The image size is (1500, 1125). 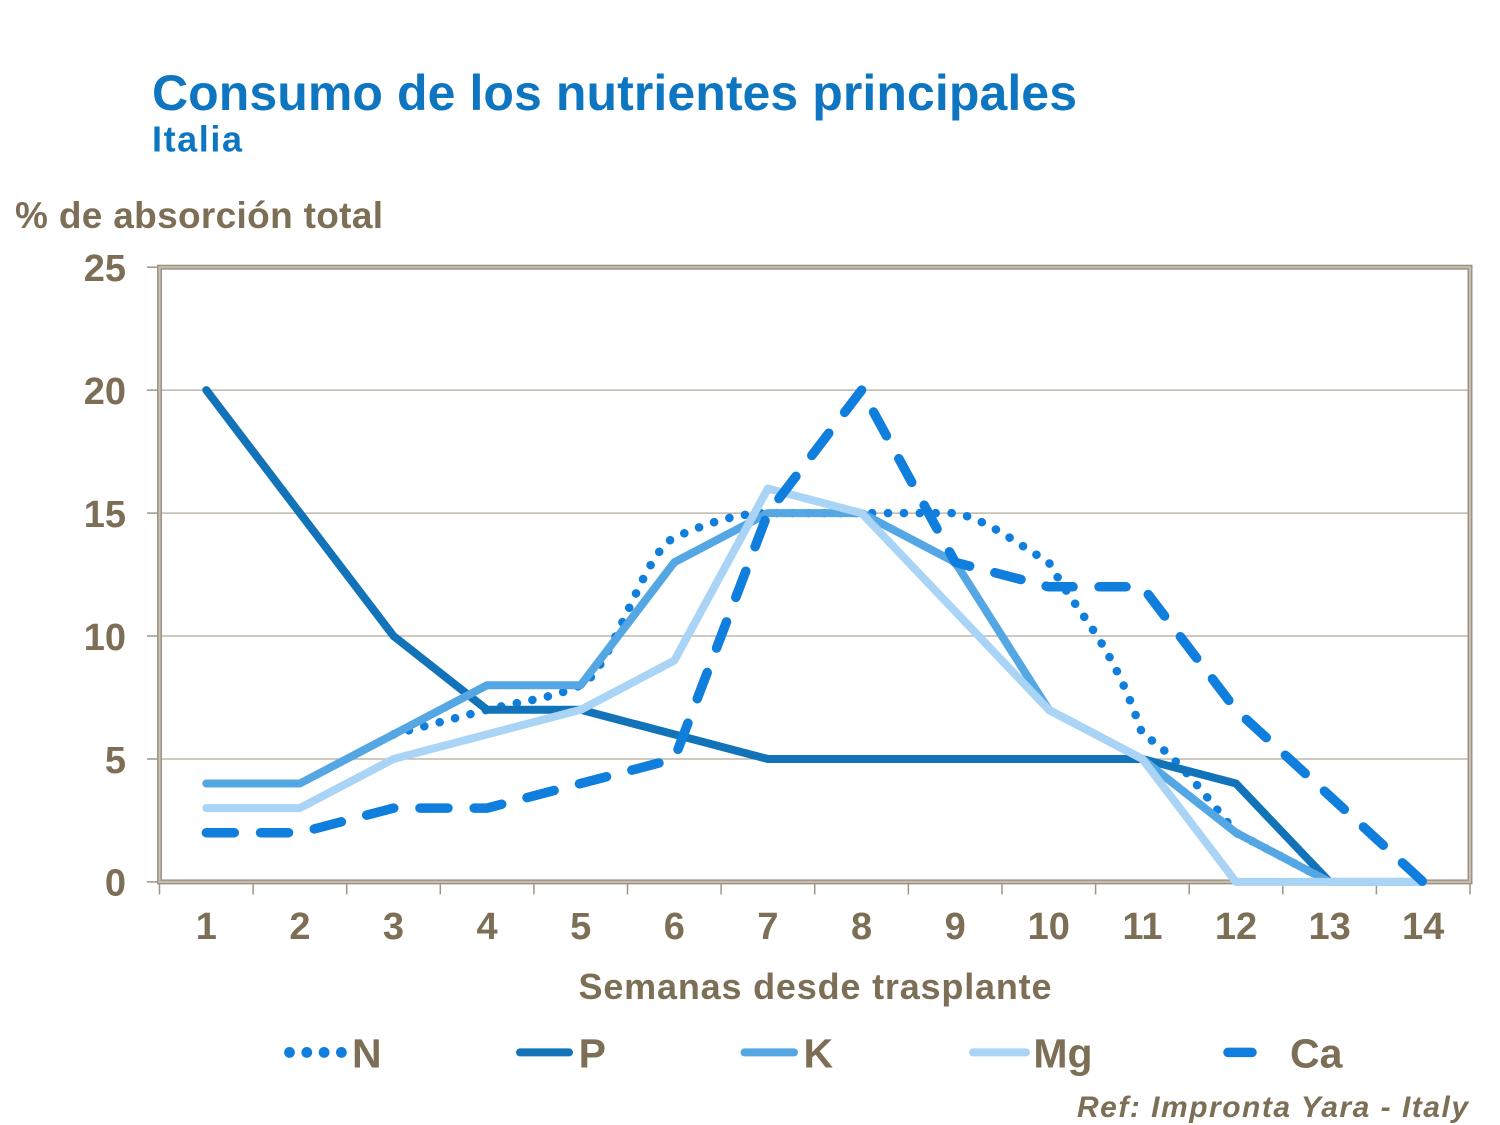 I want to click on svg-text: 0, so click(x=115, y=884).